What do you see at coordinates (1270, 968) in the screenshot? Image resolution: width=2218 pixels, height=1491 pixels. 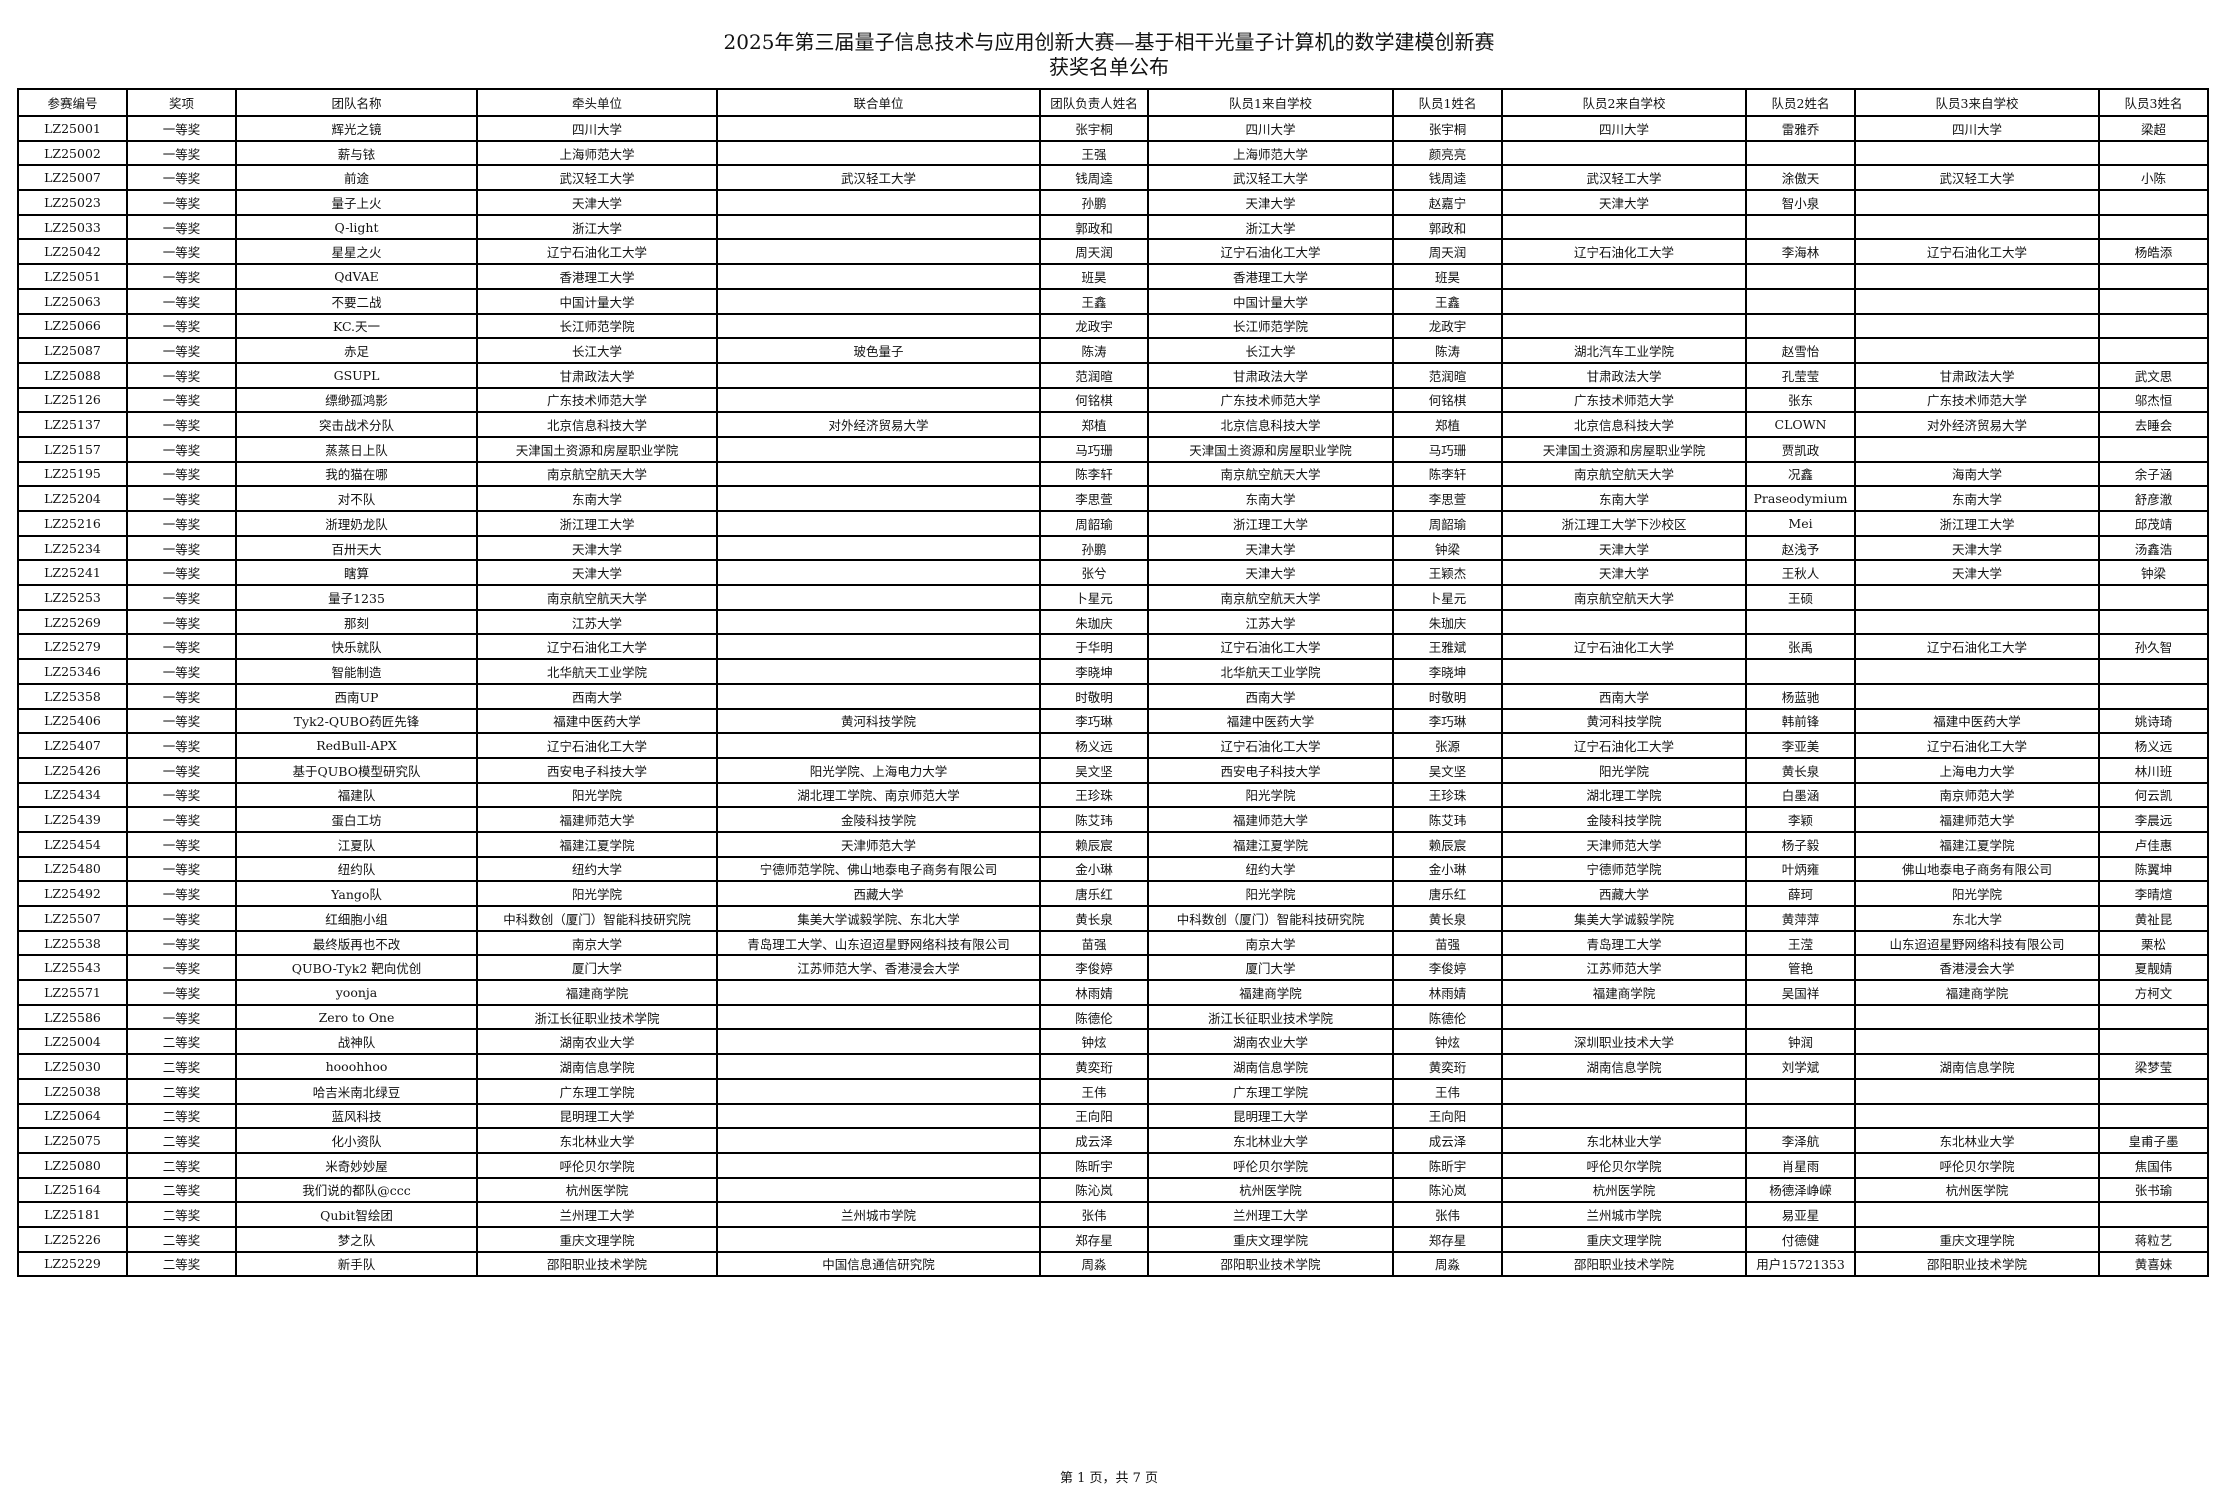 I see `cell-member1-school: 厦门大学` at bounding box center [1270, 968].